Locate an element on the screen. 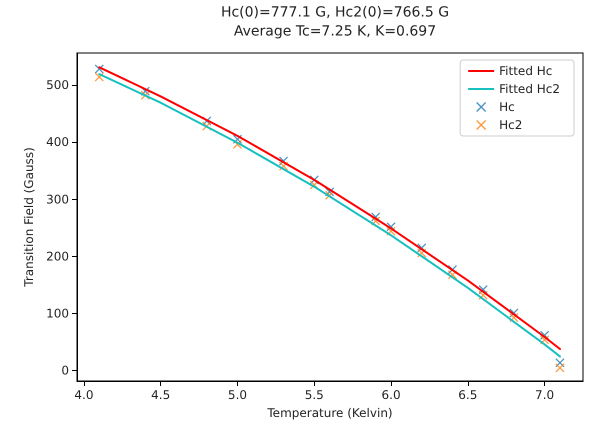 Image resolution: width=592 pixels, height=437 pixels. x-tick-label: 4.5 is located at coordinates (160, 395).